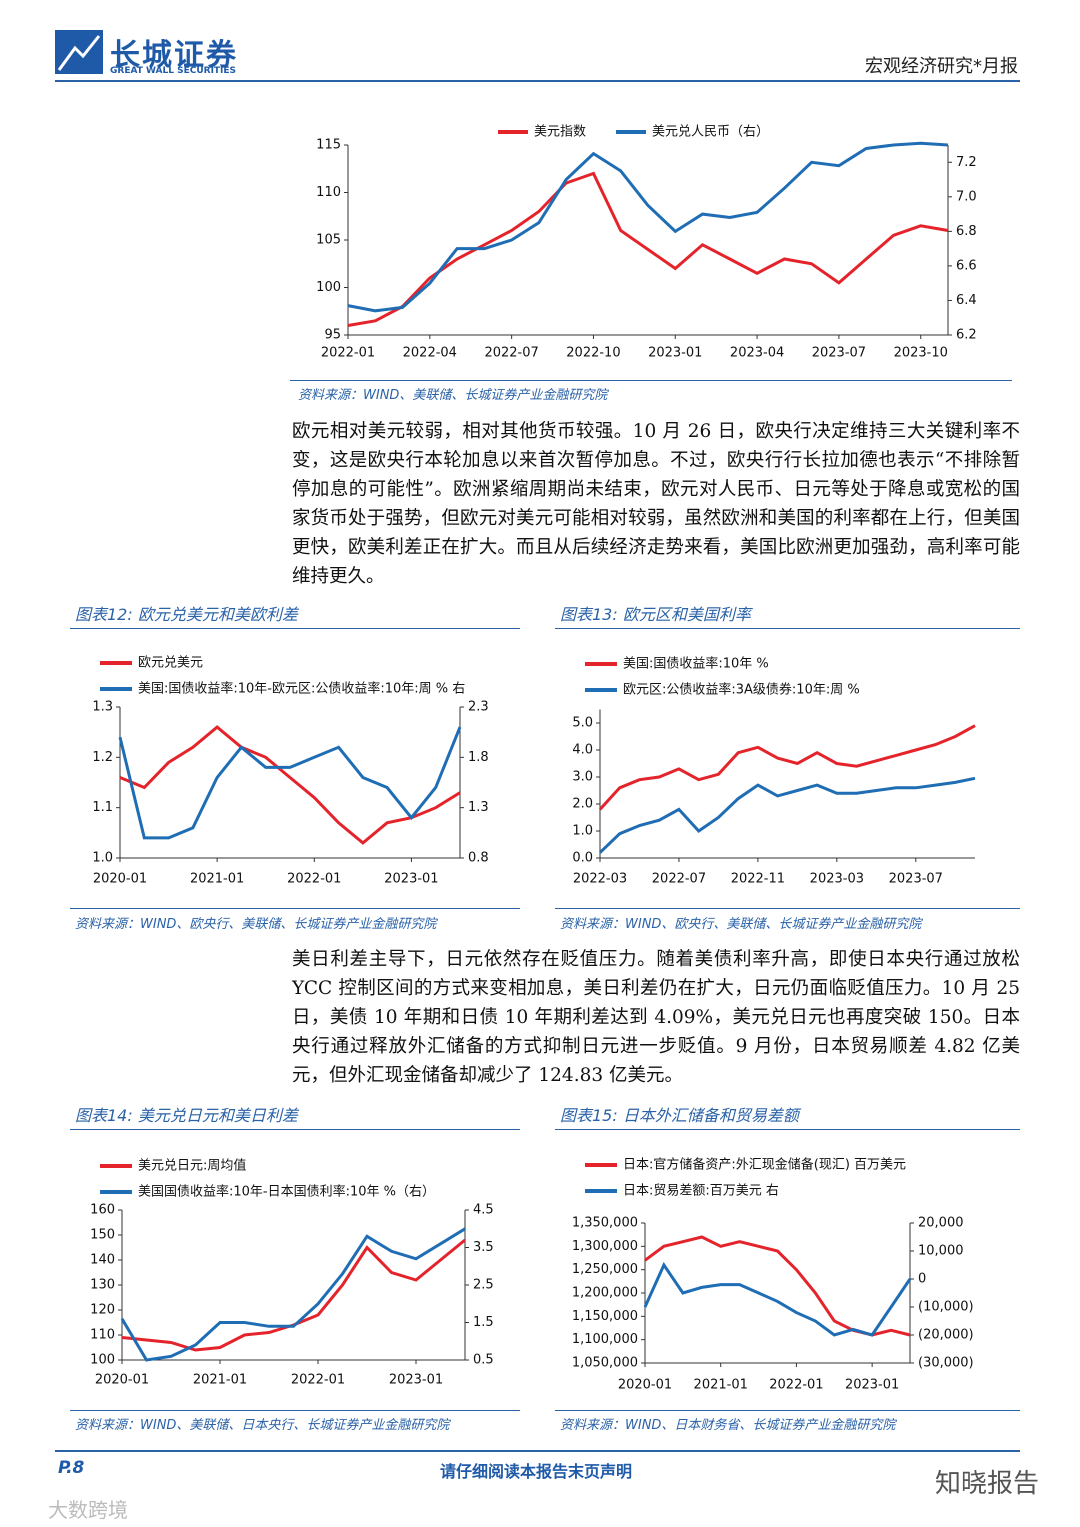 This screenshot has width=1080, height=1527. I want to click on y-tick-label: 120, so click(102, 1310).